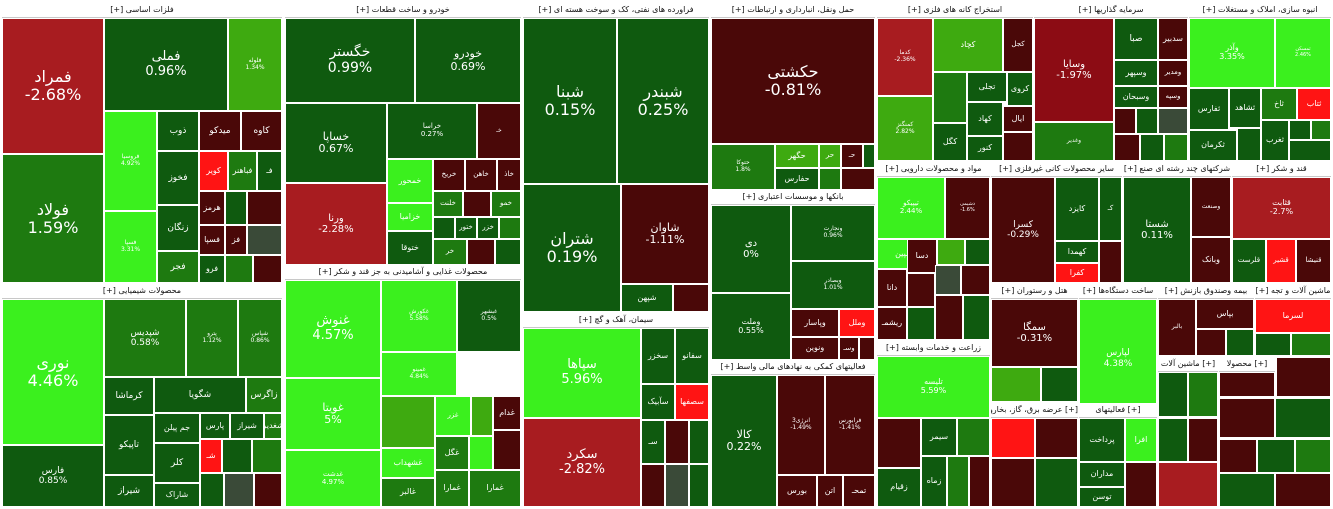 Image resolution: width=1333 pixels, height=509 pixels. I want to click on tile-sefano: سفانو, so click(692, 356).